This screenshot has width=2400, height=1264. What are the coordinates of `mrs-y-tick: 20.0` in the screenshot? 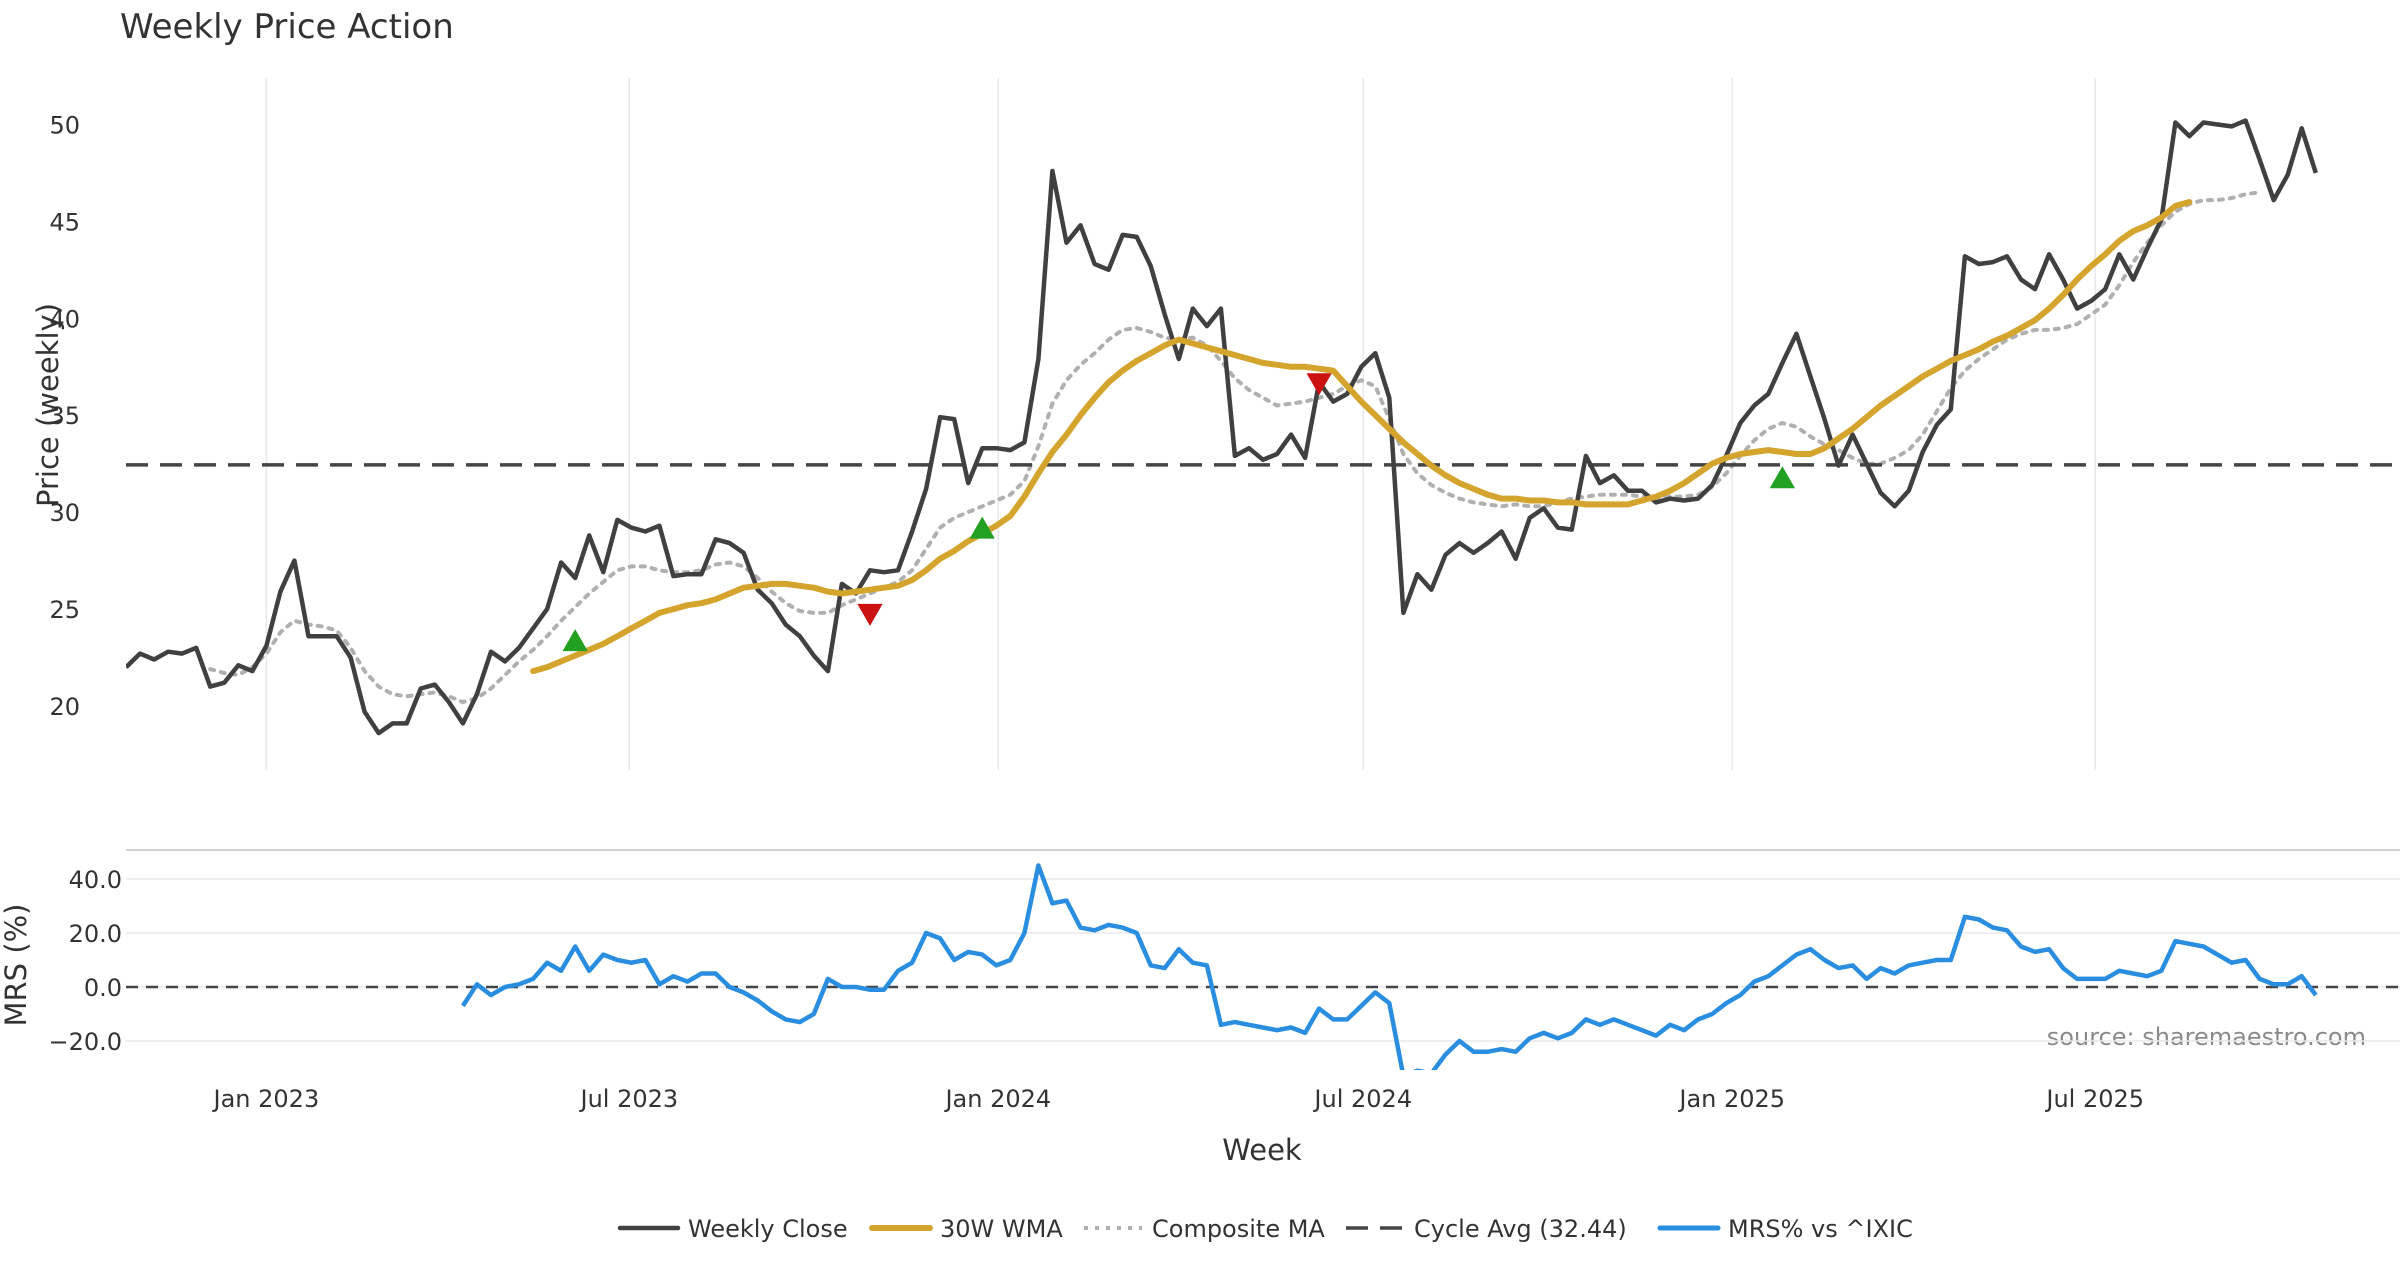 It's located at (95, 934).